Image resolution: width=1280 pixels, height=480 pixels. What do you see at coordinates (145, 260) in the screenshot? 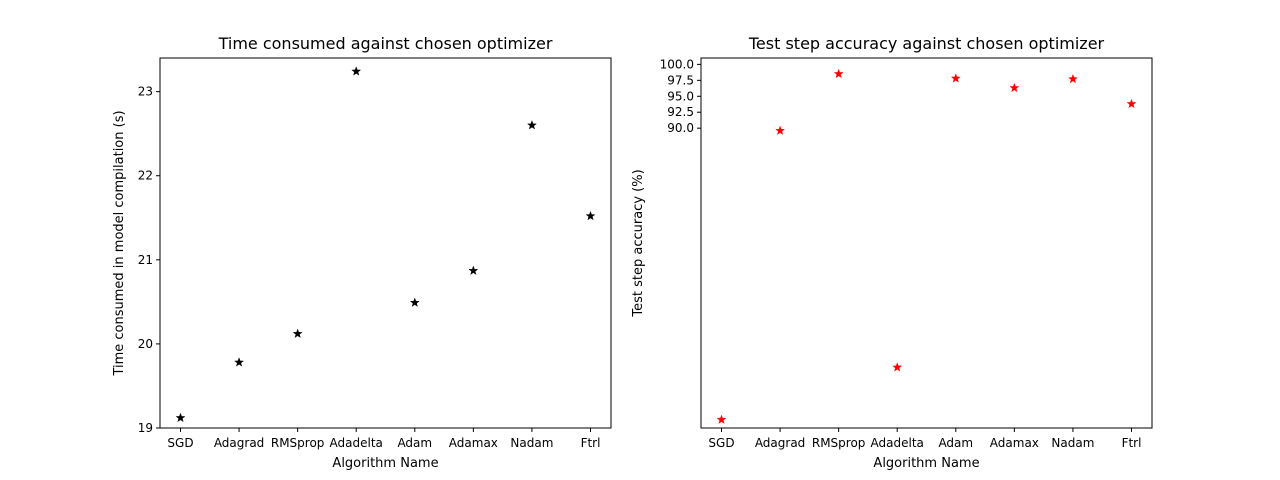
I see `y-tick-label: 21` at bounding box center [145, 260].